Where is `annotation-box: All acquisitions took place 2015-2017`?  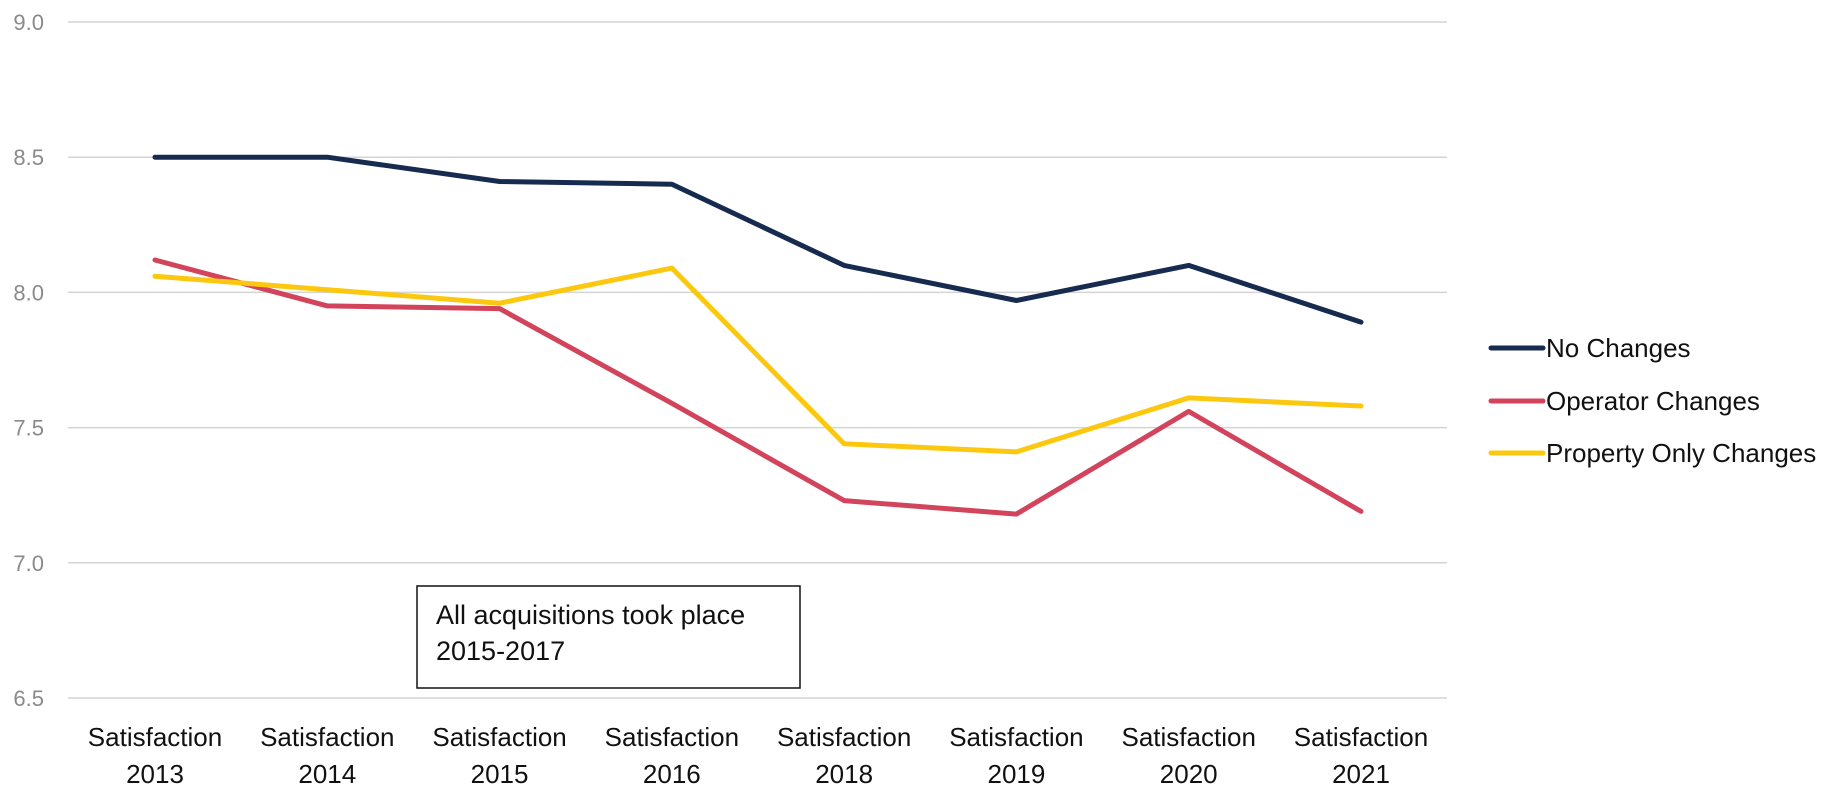
annotation-box: All acquisitions took place 2015-2017 is located at coordinates (608, 637).